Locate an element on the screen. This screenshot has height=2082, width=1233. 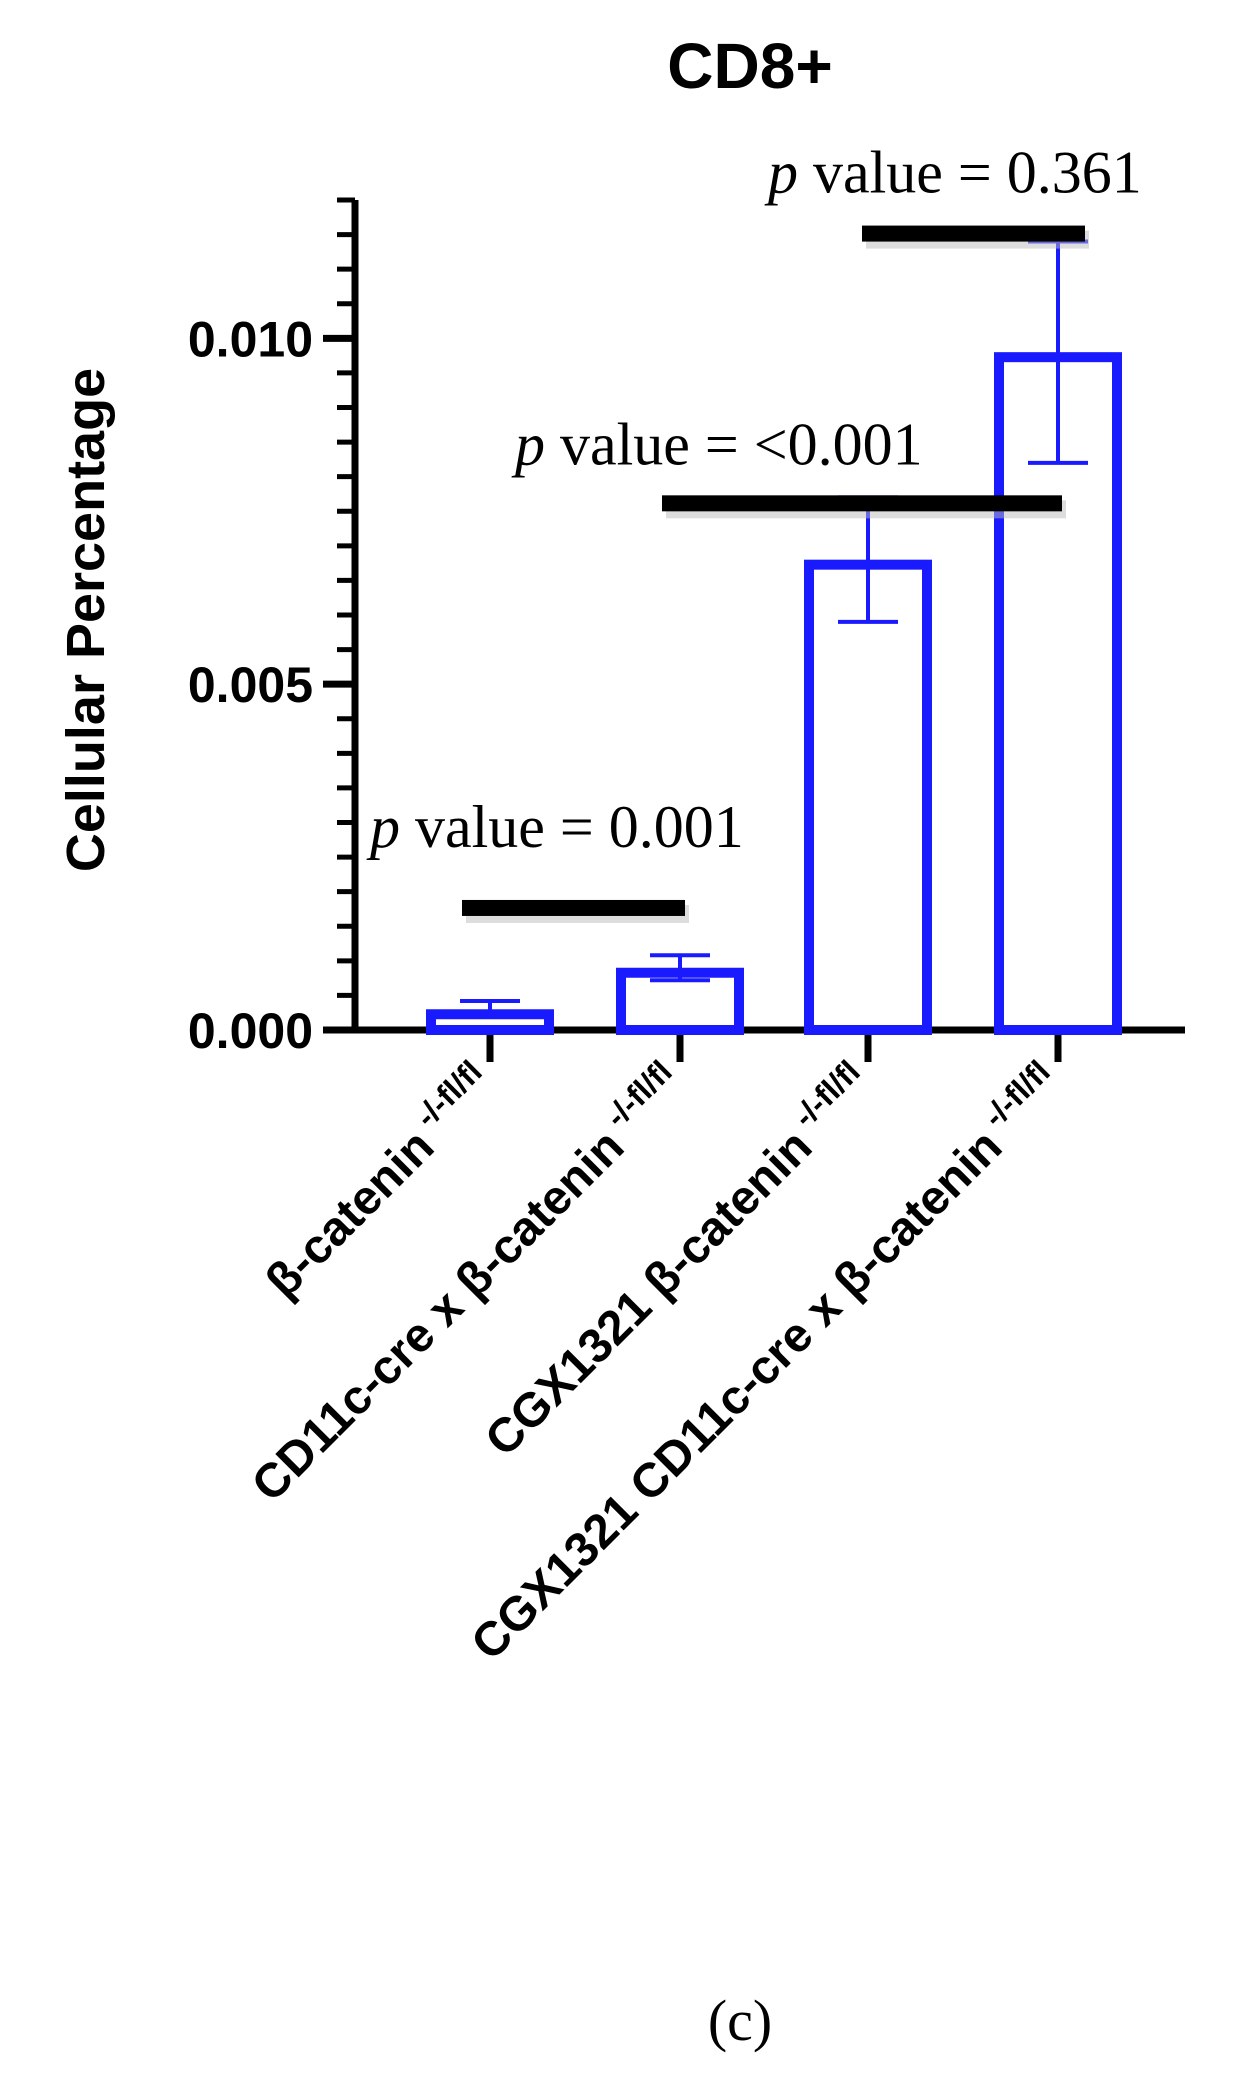
y-tick-label: 0.010 is located at coordinates (250, 339).